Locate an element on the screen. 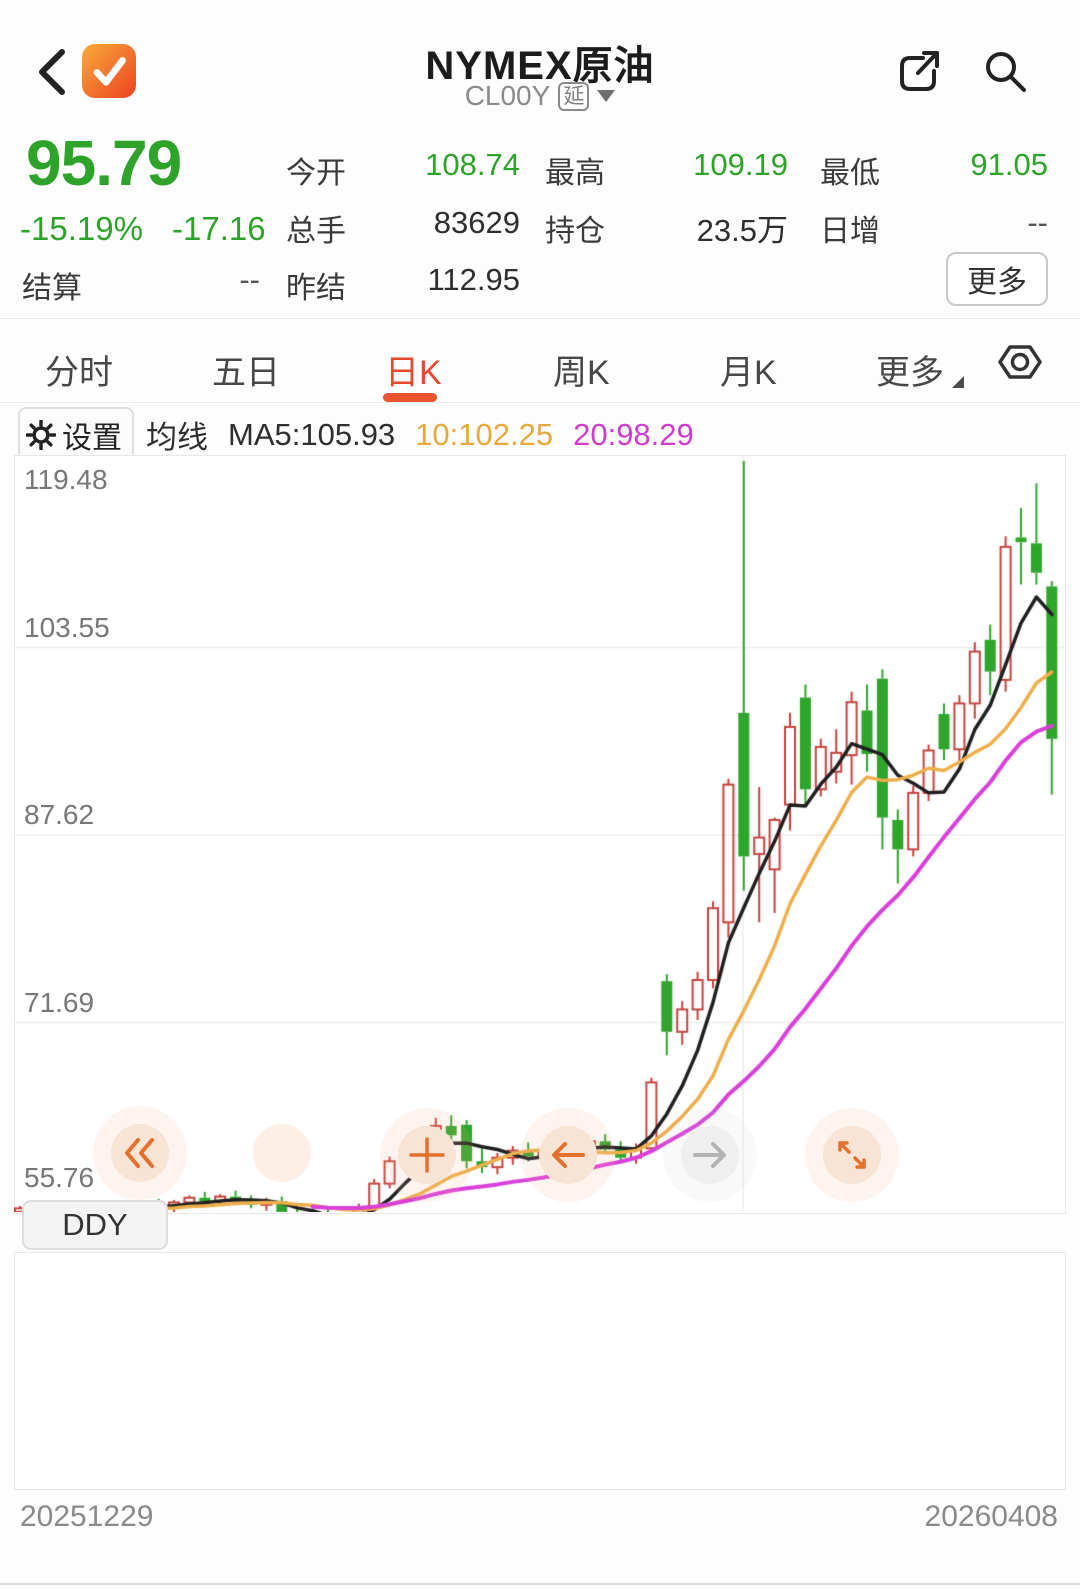  back-chevron-icon is located at coordinates (52, 72).